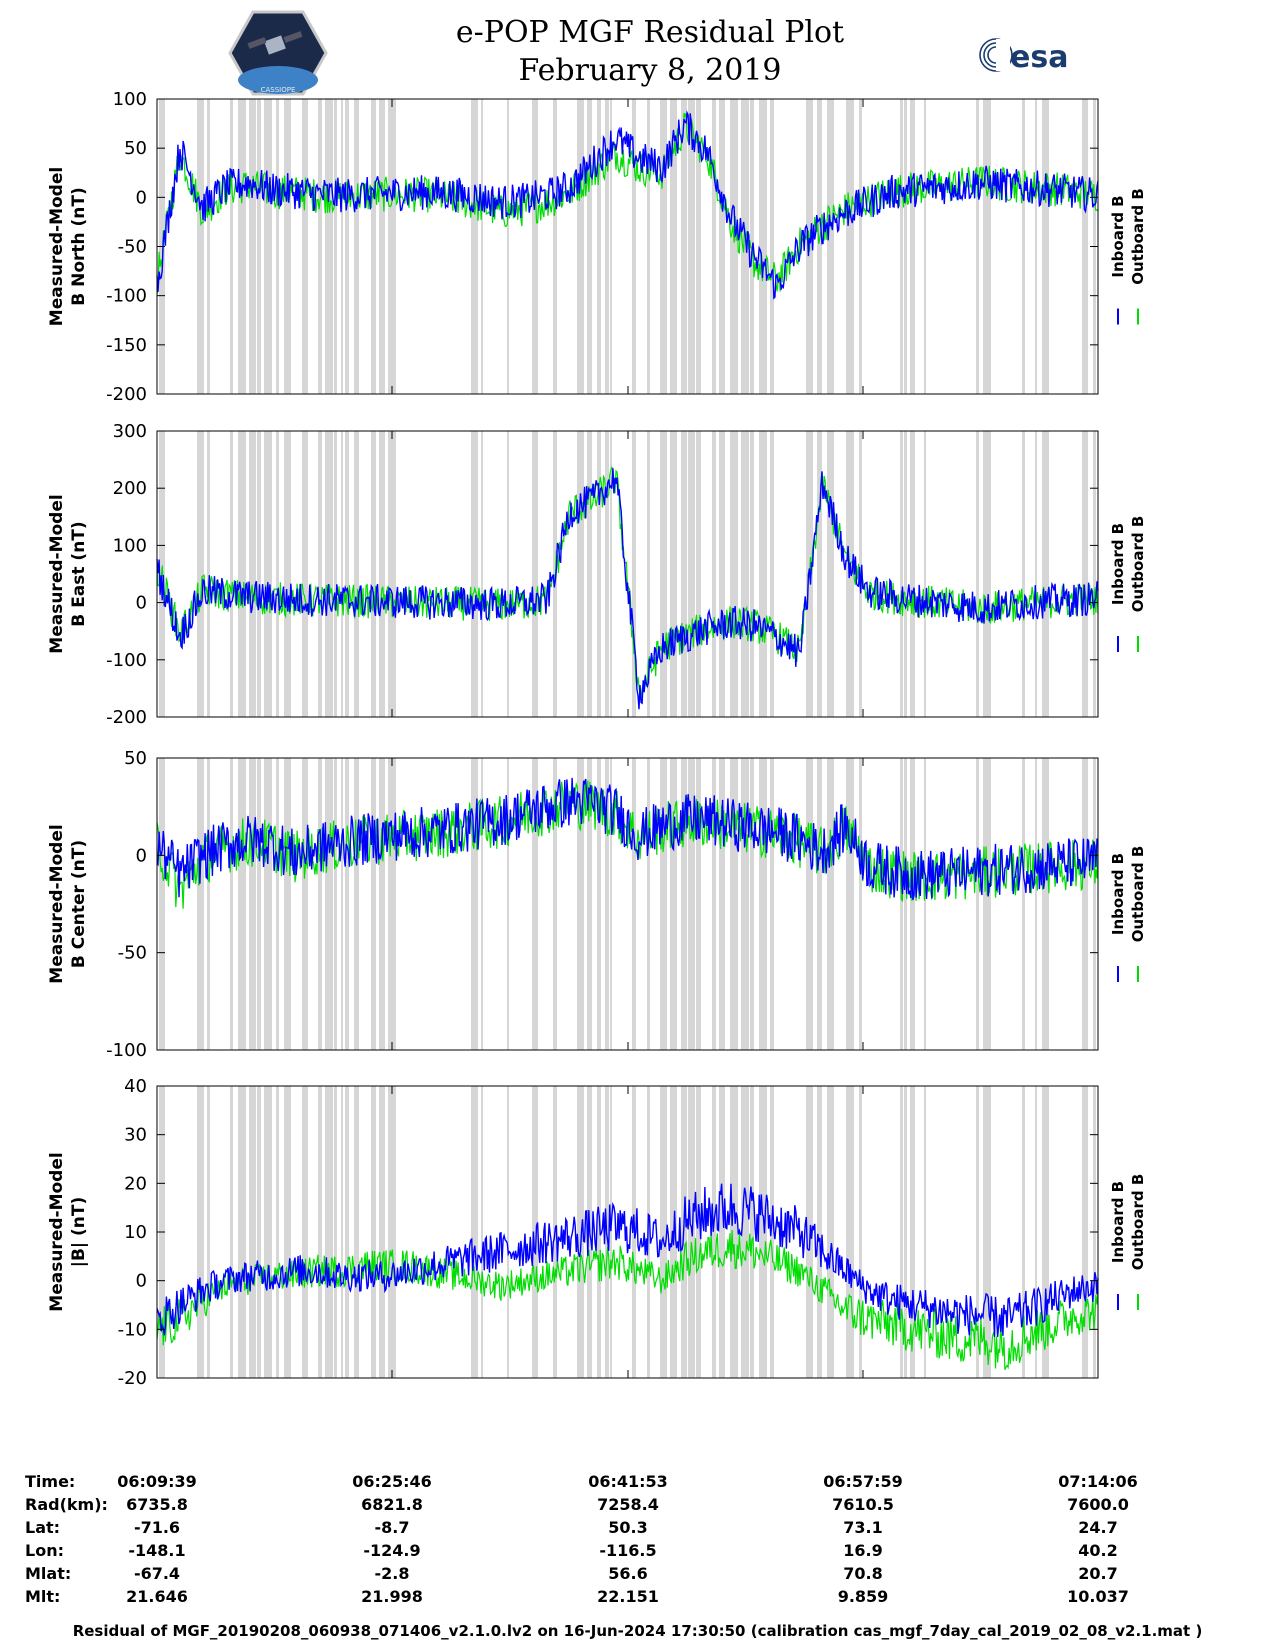 Image resolution: width=1275 pixels, height=1650 pixels. I want to click on y-tick-label: -200, so click(126, 394).